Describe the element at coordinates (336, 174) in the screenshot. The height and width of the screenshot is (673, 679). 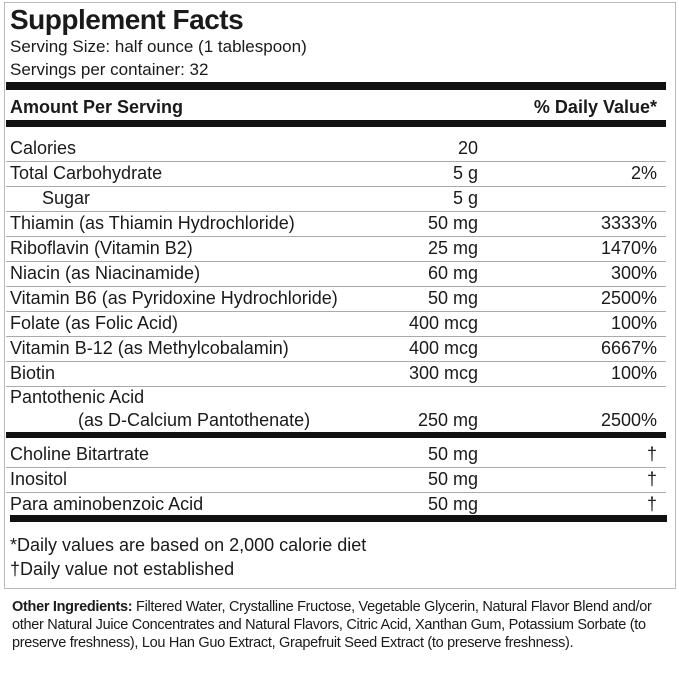
I see `nutrient-row: Total Carbohydrate 5 g 2%` at that location.